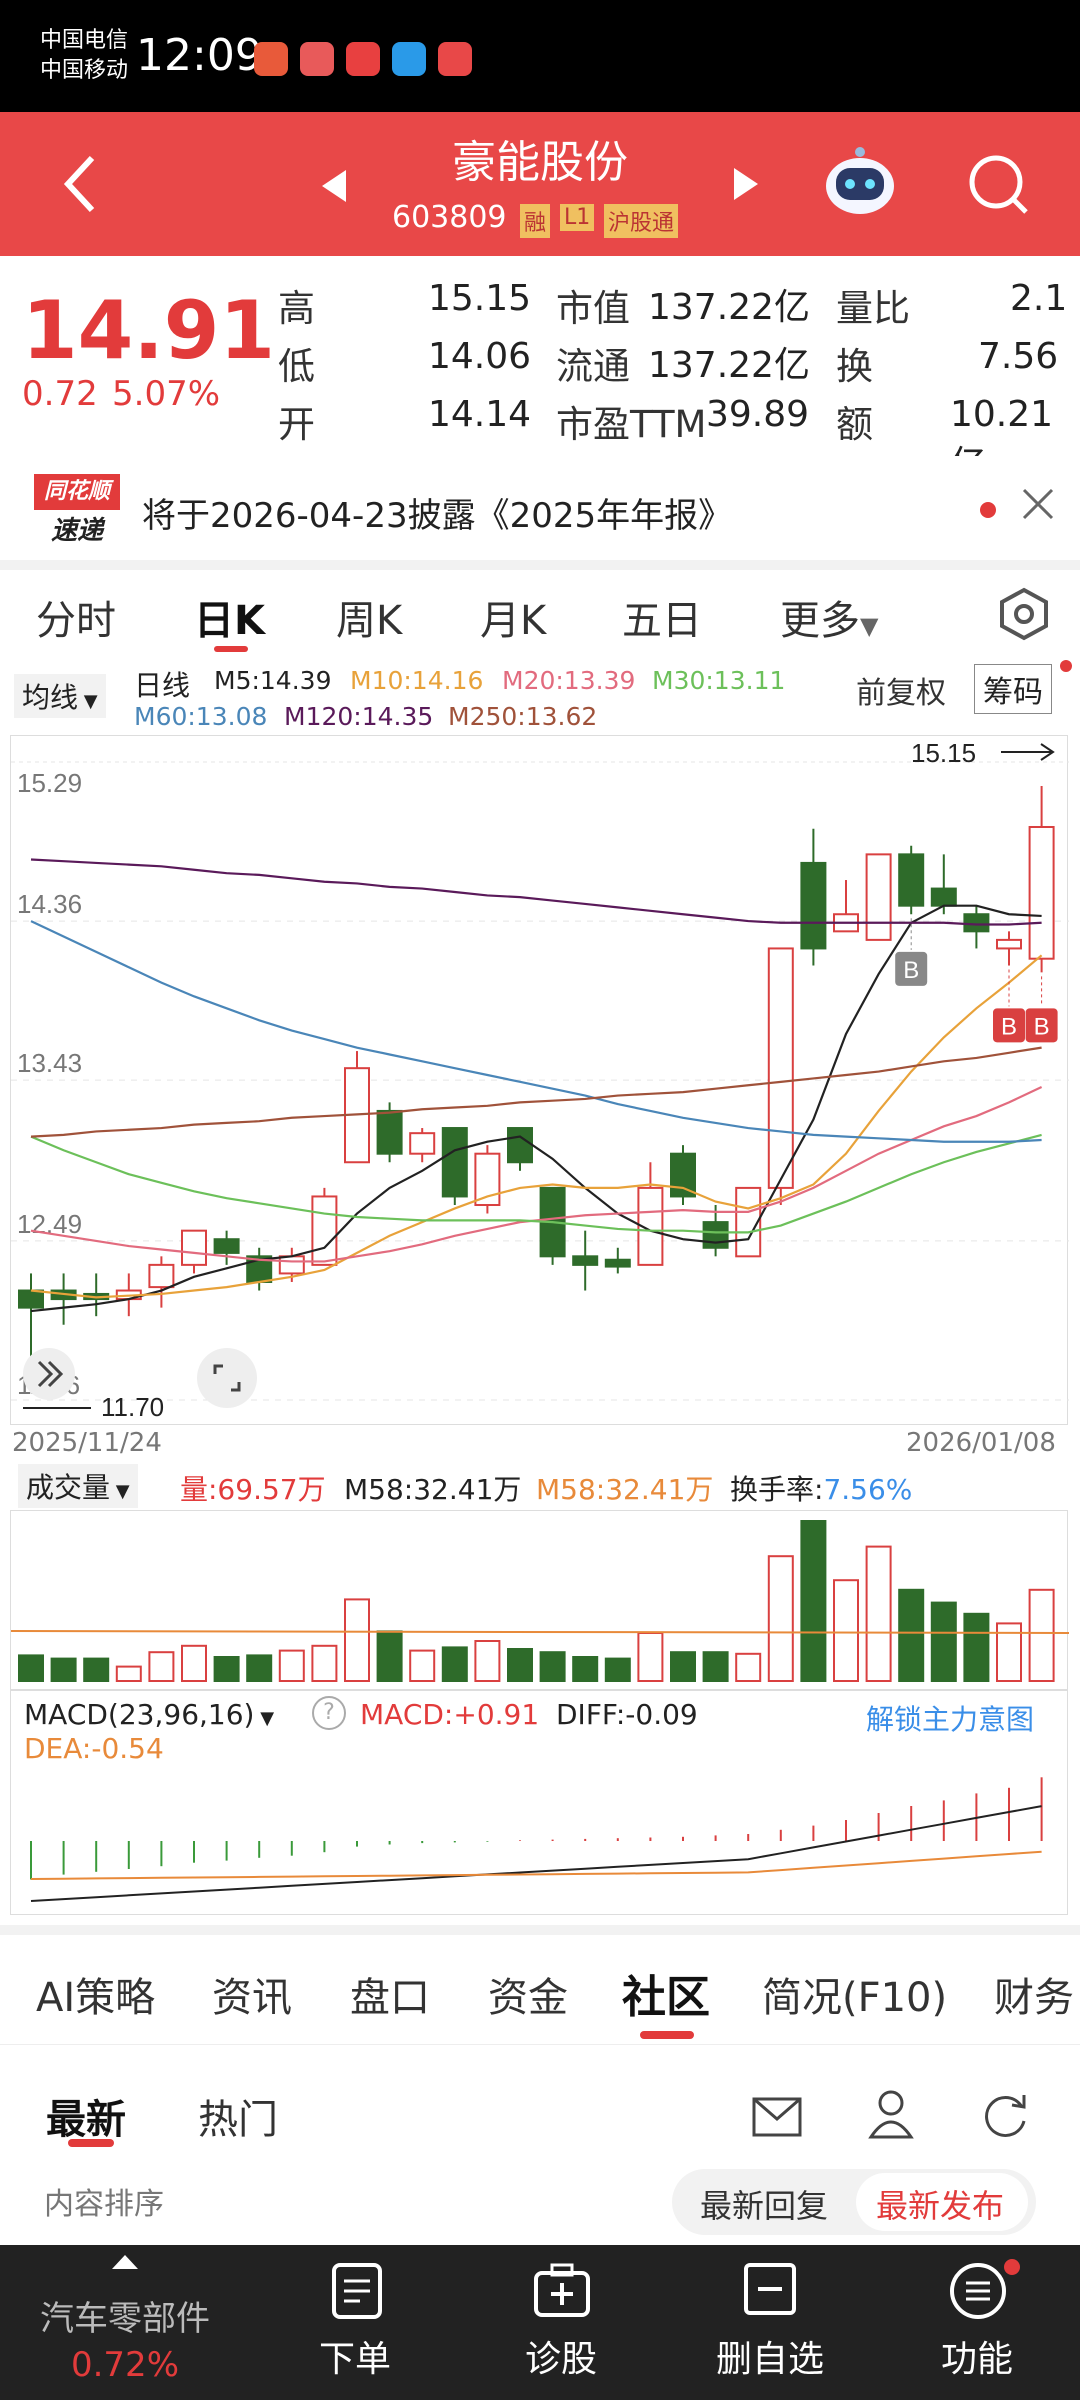  I want to click on tab-latest: 最新, so click(86, 2120).